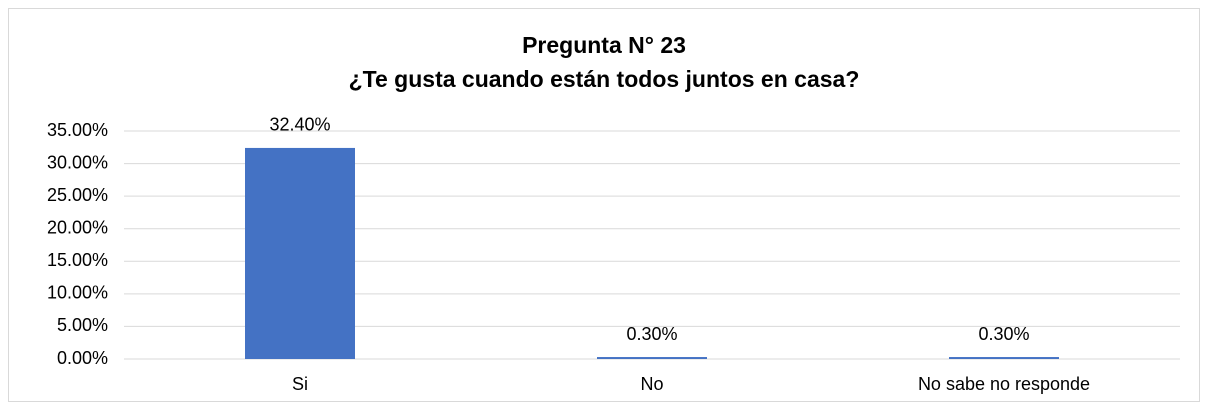 The image size is (1208, 411). I want to click on y-tick-label: 35.00%, so click(77, 130).